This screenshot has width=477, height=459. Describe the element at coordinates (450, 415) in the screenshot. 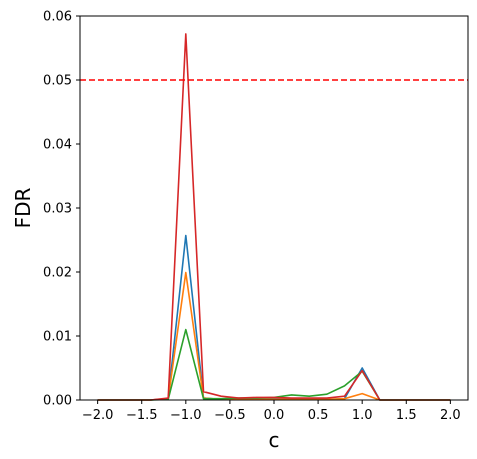

I see `x-tick-label: 2.0` at that location.